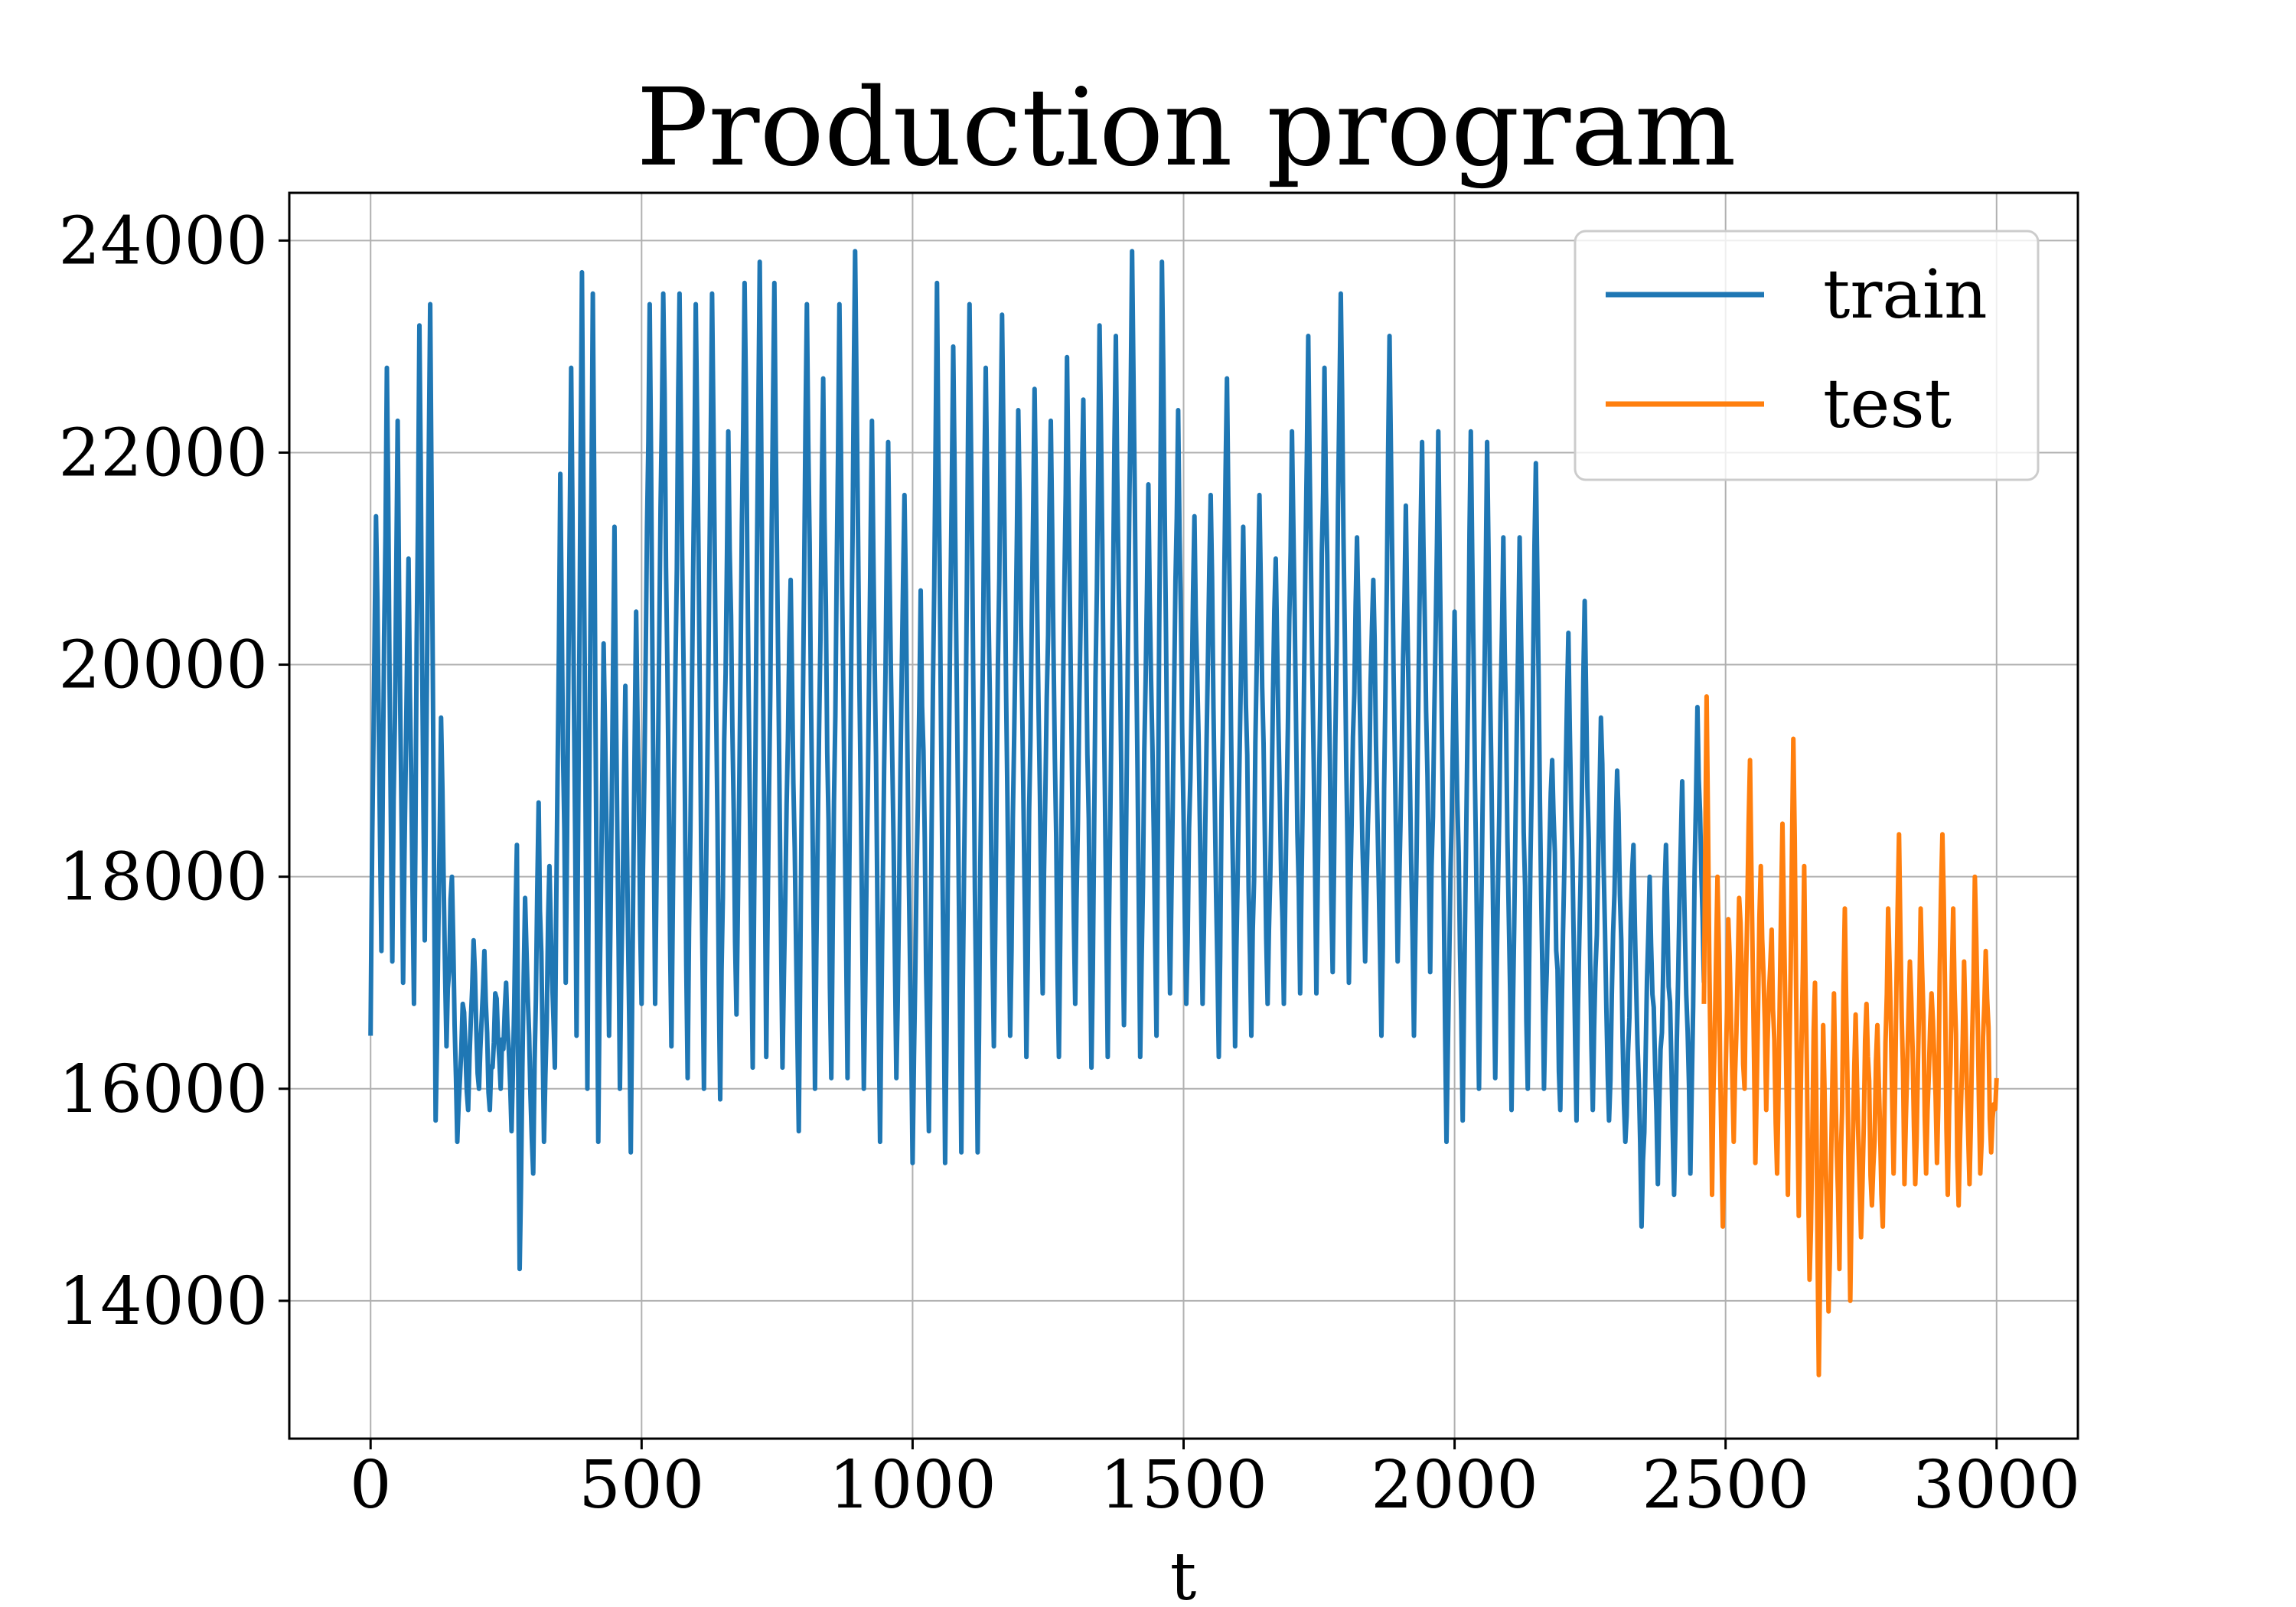 The height and width of the screenshot is (1607, 2296). Describe the element at coordinates (1850, 1035) in the screenshot. I see `series-line-test` at that location.